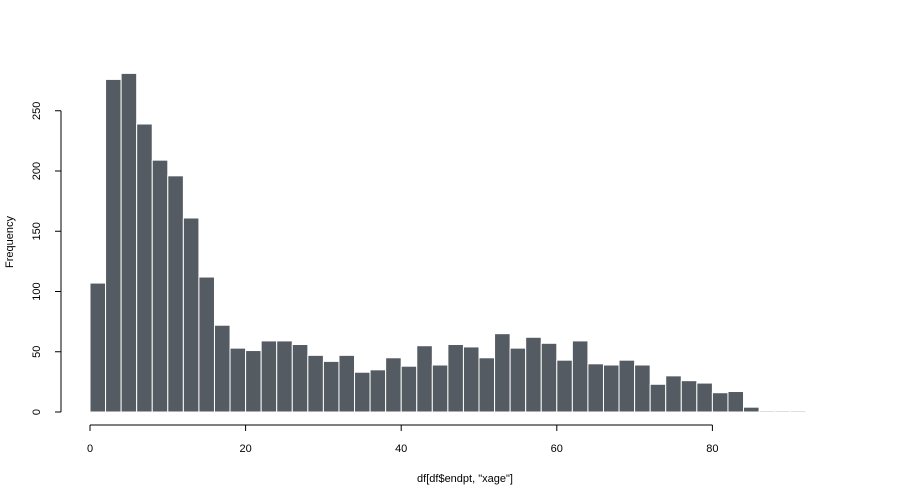 This screenshot has height=500, width=900. Describe the element at coordinates (37, 111) in the screenshot. I see `y-tick-label: 250` at that location.